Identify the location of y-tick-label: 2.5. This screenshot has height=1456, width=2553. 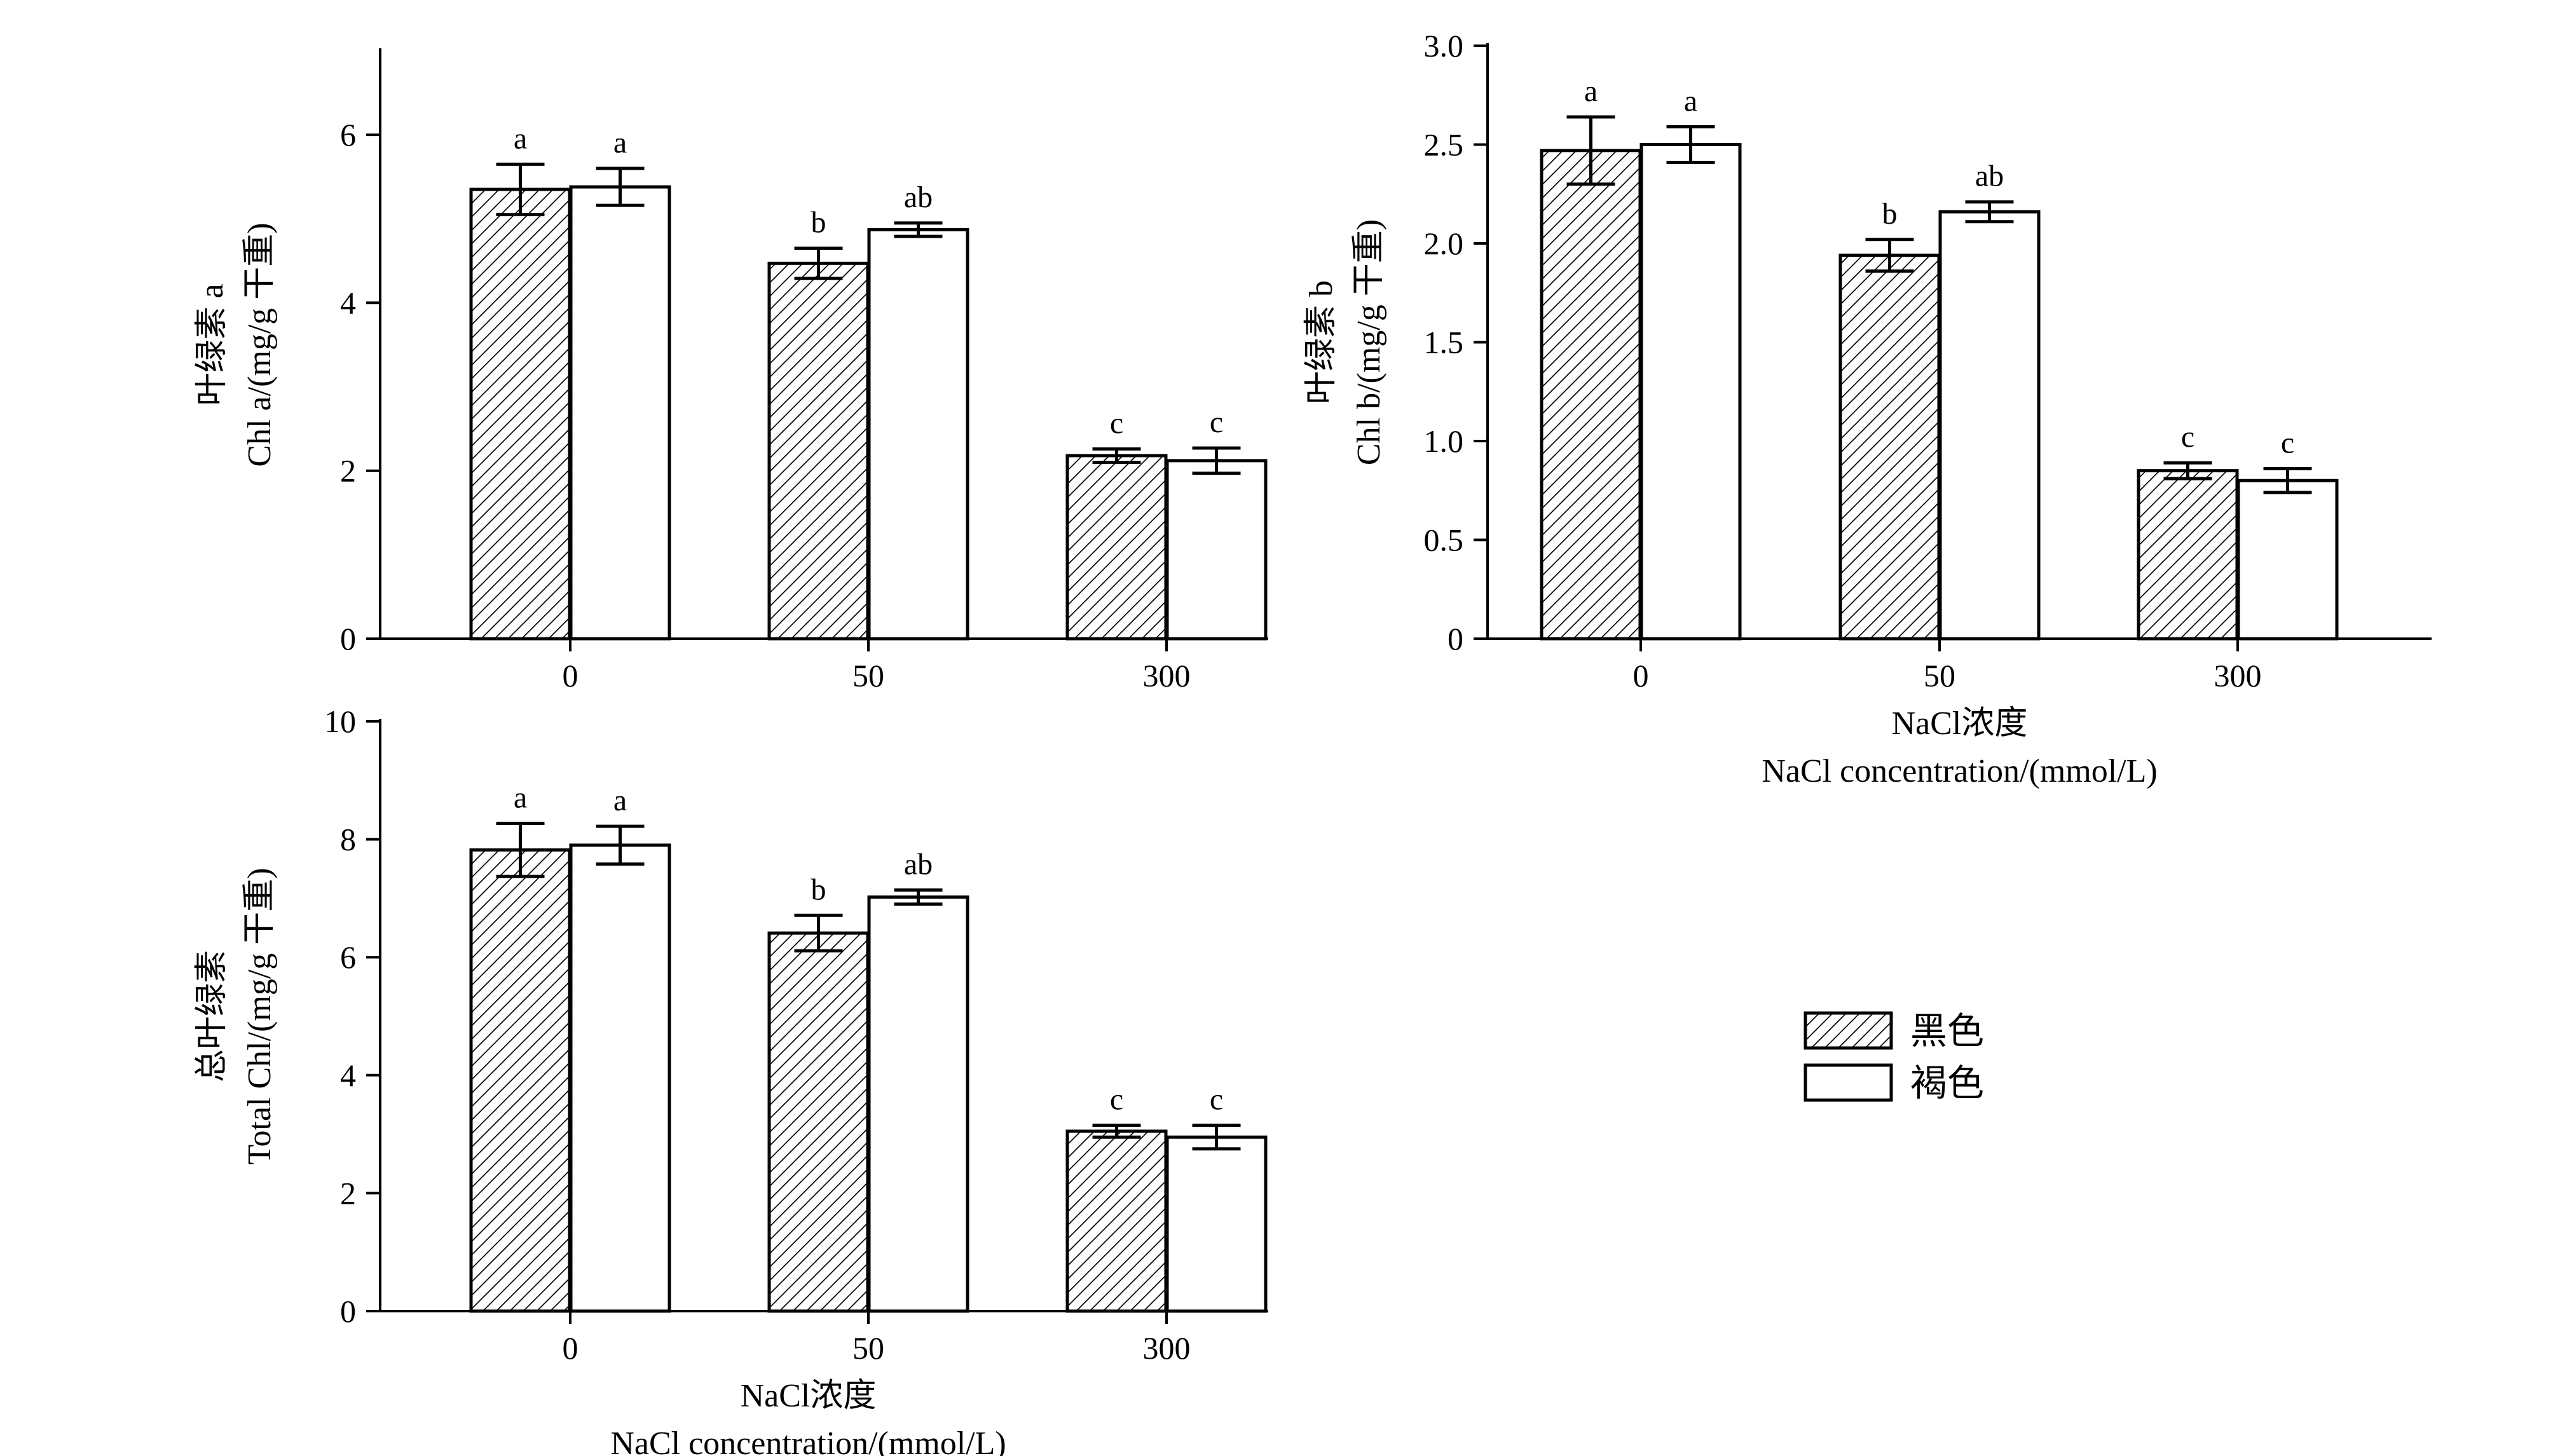
(1444, 145).